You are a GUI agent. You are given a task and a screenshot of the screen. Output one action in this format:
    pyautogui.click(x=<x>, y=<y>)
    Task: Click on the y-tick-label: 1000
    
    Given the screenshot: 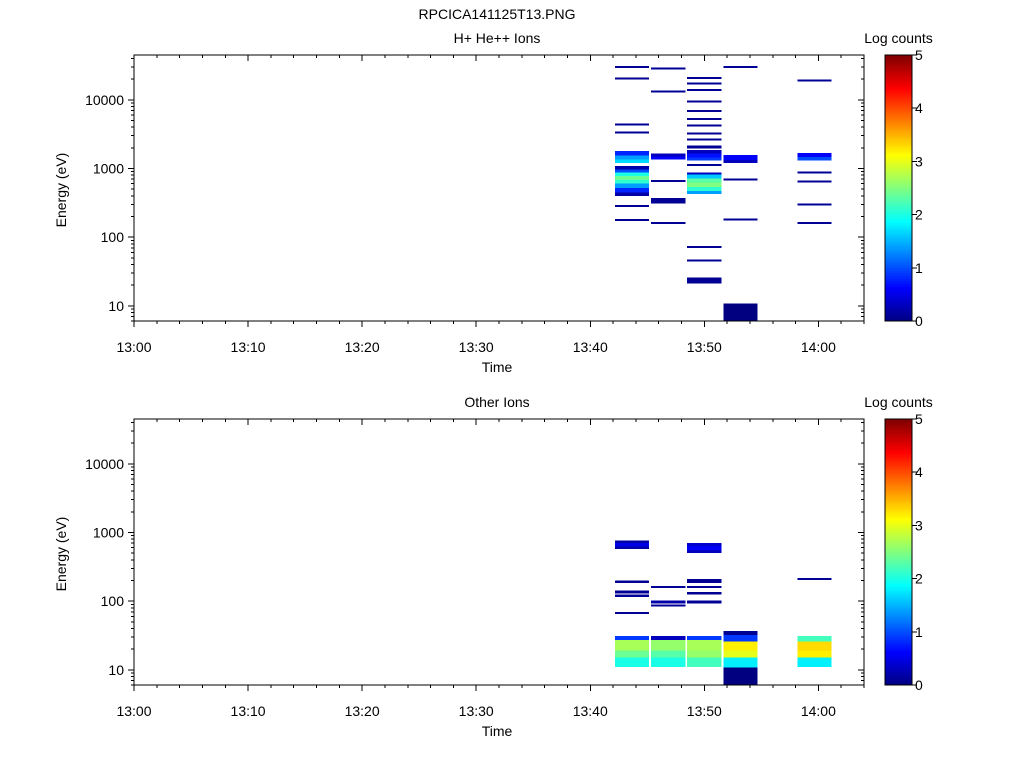 What is the action you would take?
    pyautogui.click(x=108, y=532)
    